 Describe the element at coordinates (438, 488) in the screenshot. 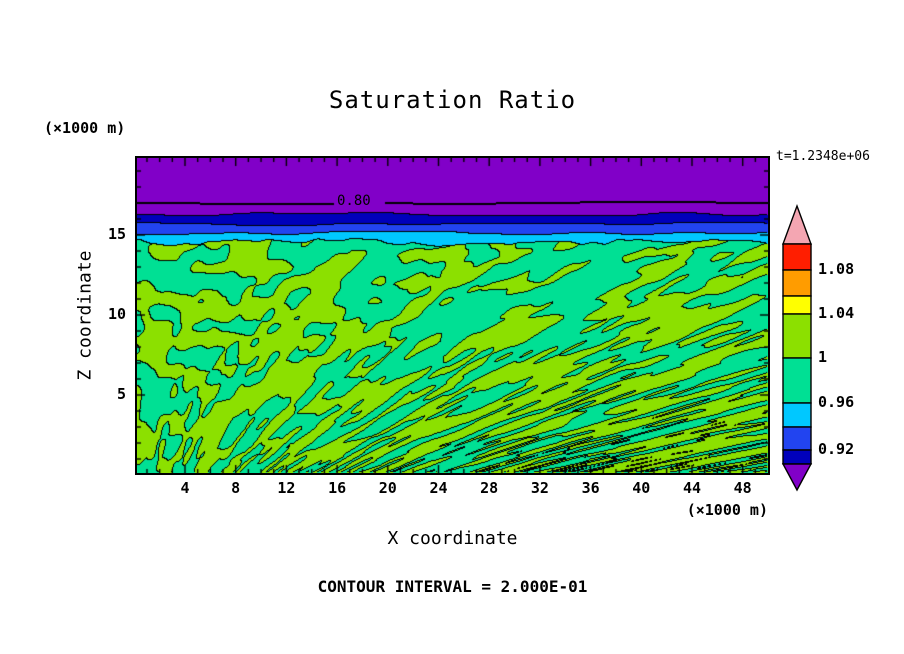

I see `x-tick-label: 24` at that location.